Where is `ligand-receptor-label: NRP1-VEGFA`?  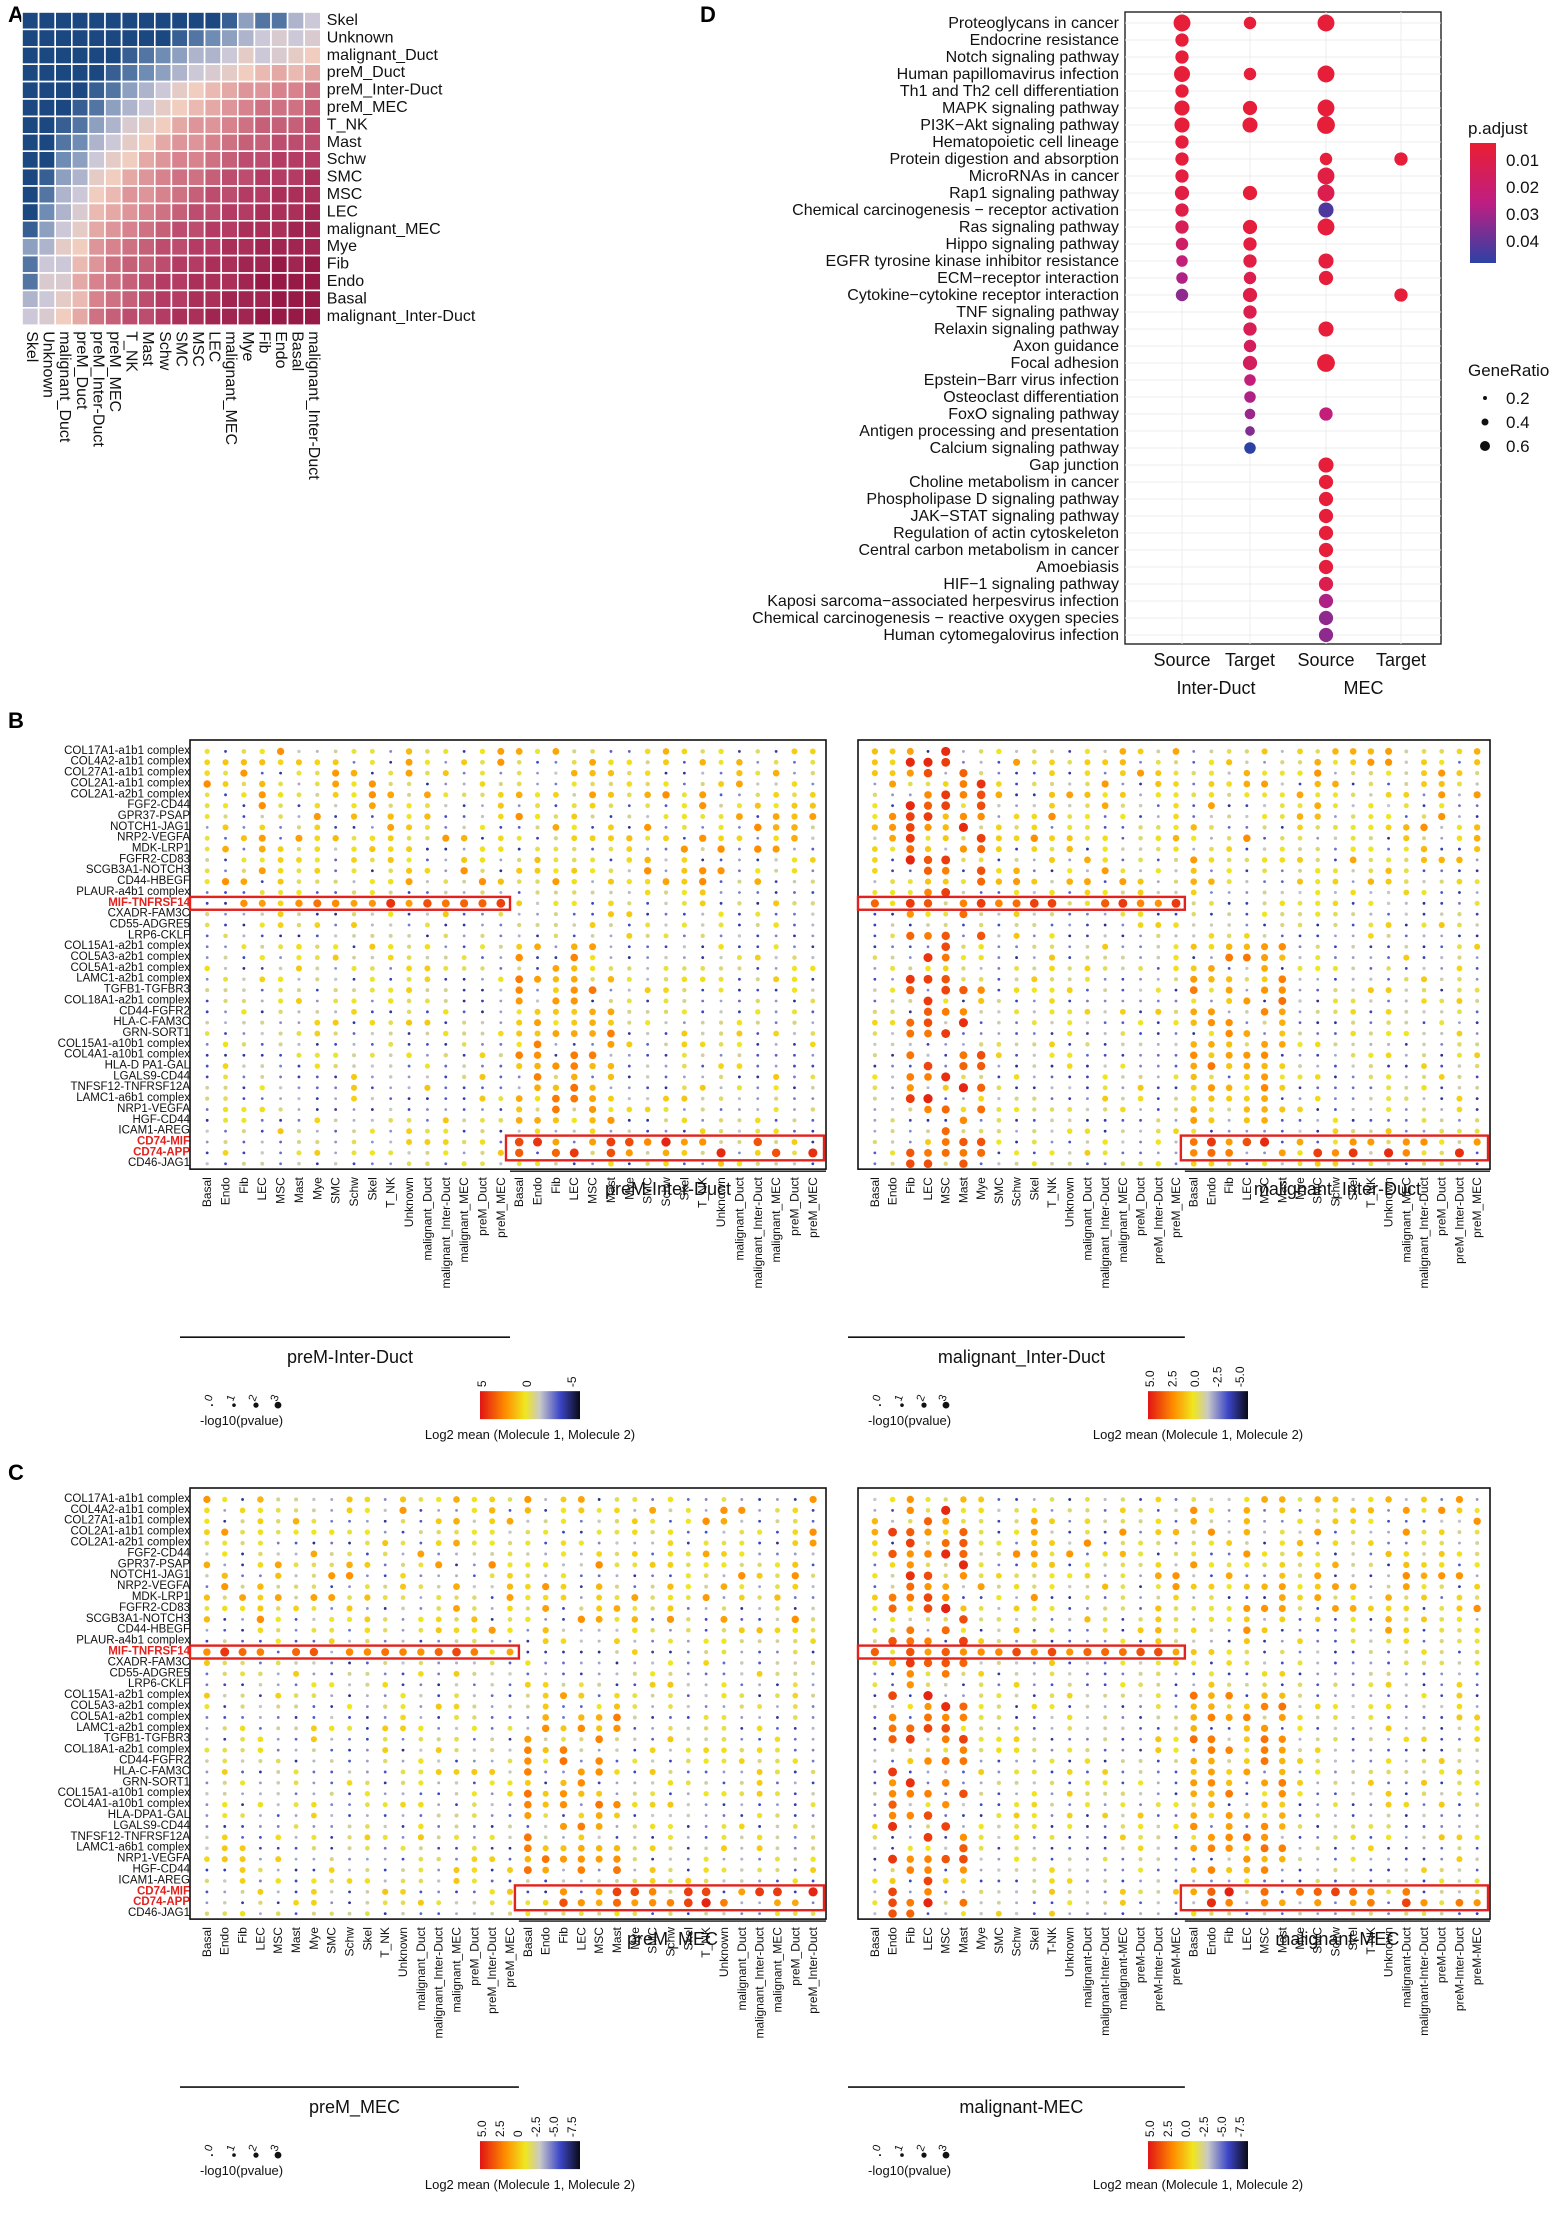 ligand-receptor-label: NRP1-VEGFA is located at coordinates (153, 1109).